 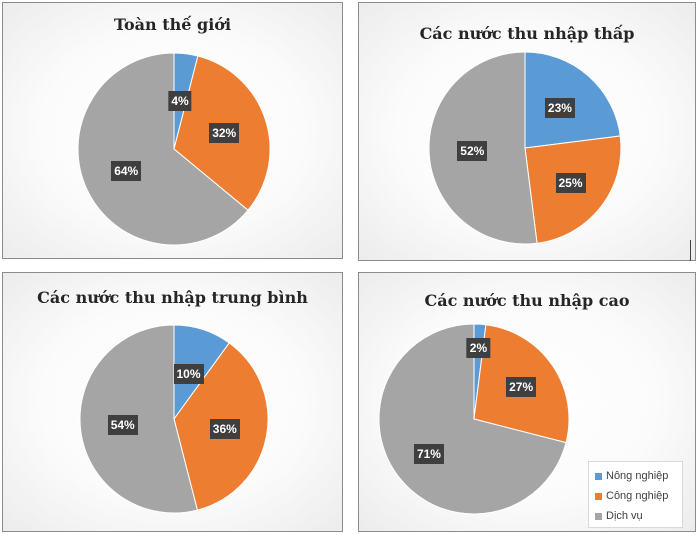 What do you see at coordinates (428, 453) in the screenshot?
I see `data-label: 71%` at bounding box center [428, 453].